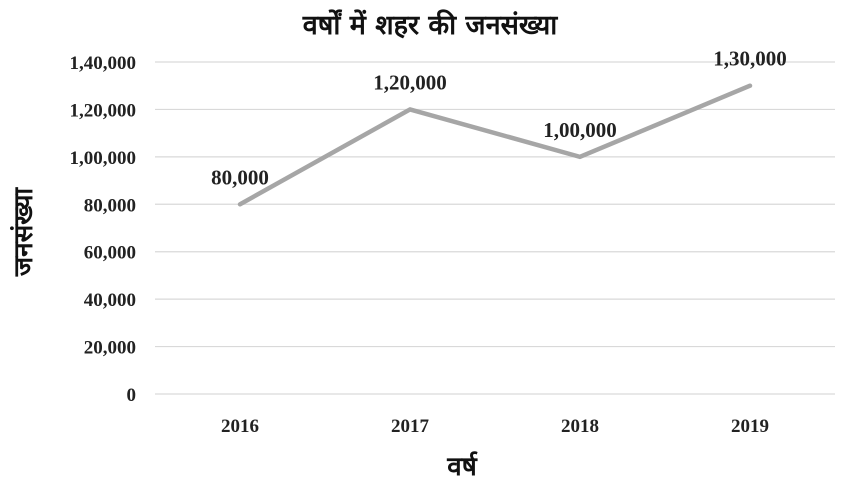  Describe the element at coordinates (750, 59) in the screenshot. I see `data-label: 1,30,000` at that location.